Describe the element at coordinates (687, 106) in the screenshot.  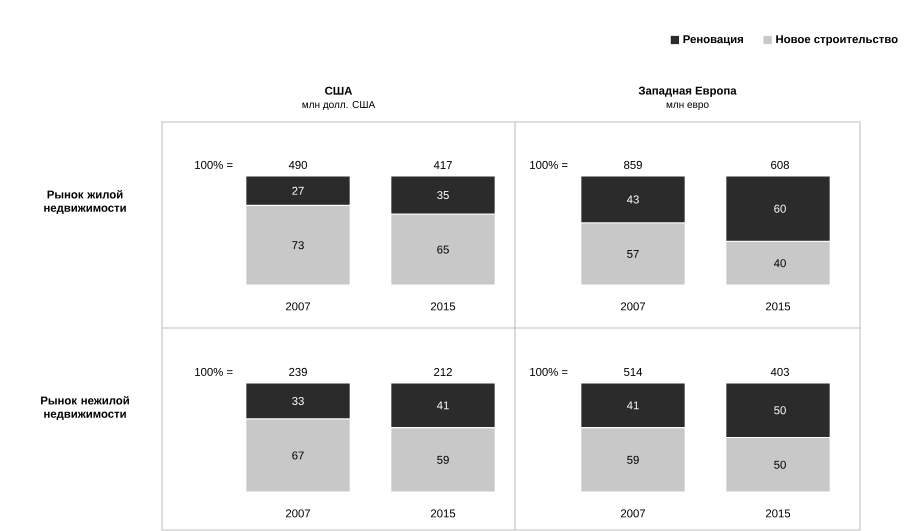
I see `chart-subtitle: млн евро` at that location.